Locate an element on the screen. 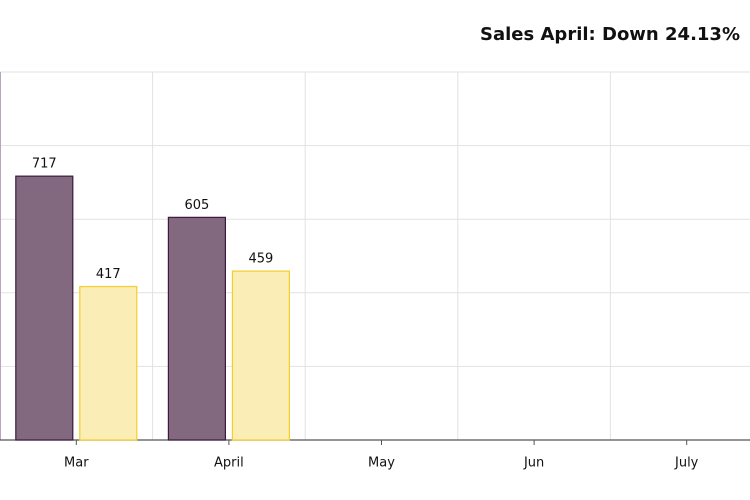 This screenshot has width=750, height=500. x-tick-label: Jun is located at coordinates (533, 463).